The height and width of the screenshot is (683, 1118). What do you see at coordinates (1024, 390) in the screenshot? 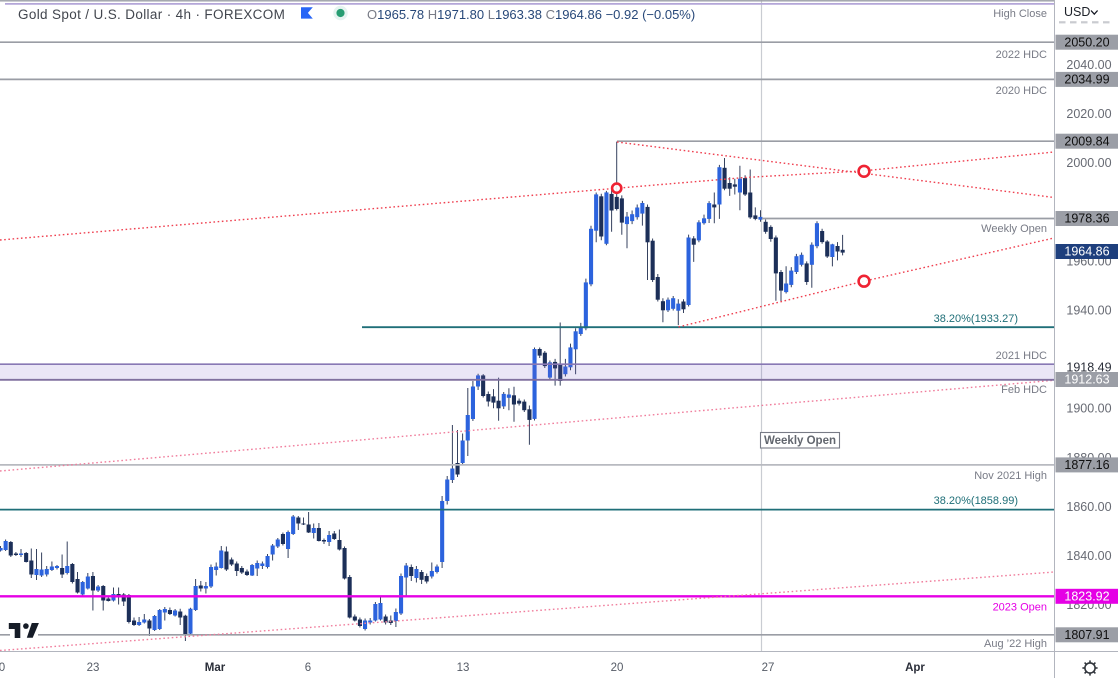
I see `svg-text: Feb HDC` at bounding box center [1024, 390].